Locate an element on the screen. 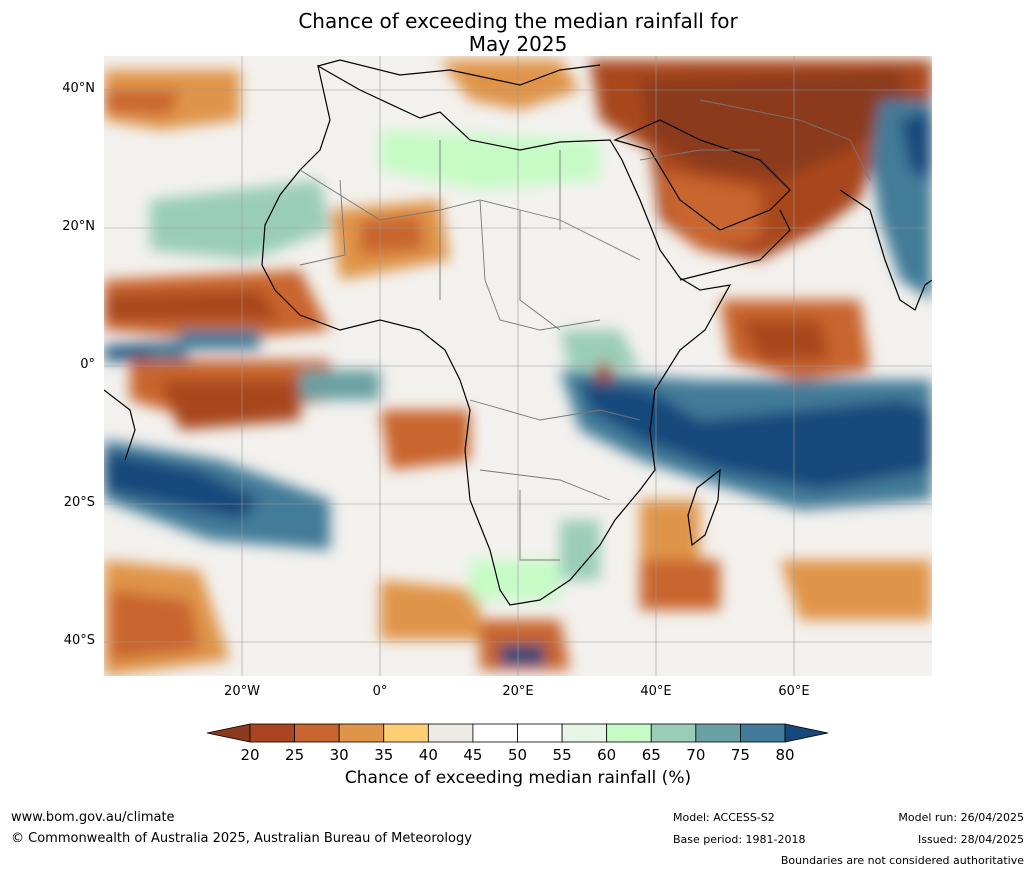  arabia-coastline is located at coordinates (702, 175).